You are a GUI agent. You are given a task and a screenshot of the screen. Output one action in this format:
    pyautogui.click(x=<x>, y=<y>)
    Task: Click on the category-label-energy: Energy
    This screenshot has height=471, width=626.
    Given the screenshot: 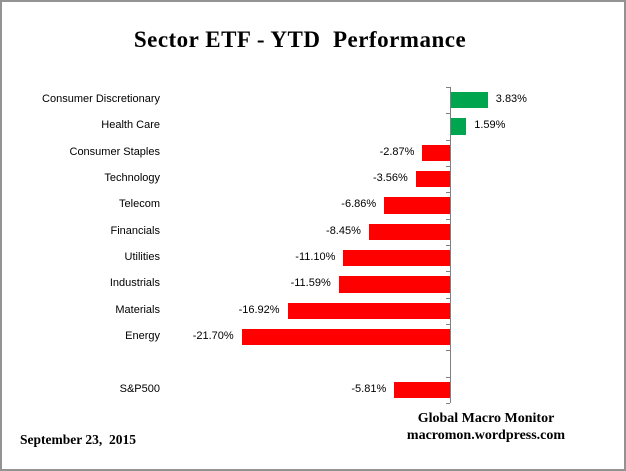 What is the action you would take?
    pyautogui.click(x=142, y=336)
    